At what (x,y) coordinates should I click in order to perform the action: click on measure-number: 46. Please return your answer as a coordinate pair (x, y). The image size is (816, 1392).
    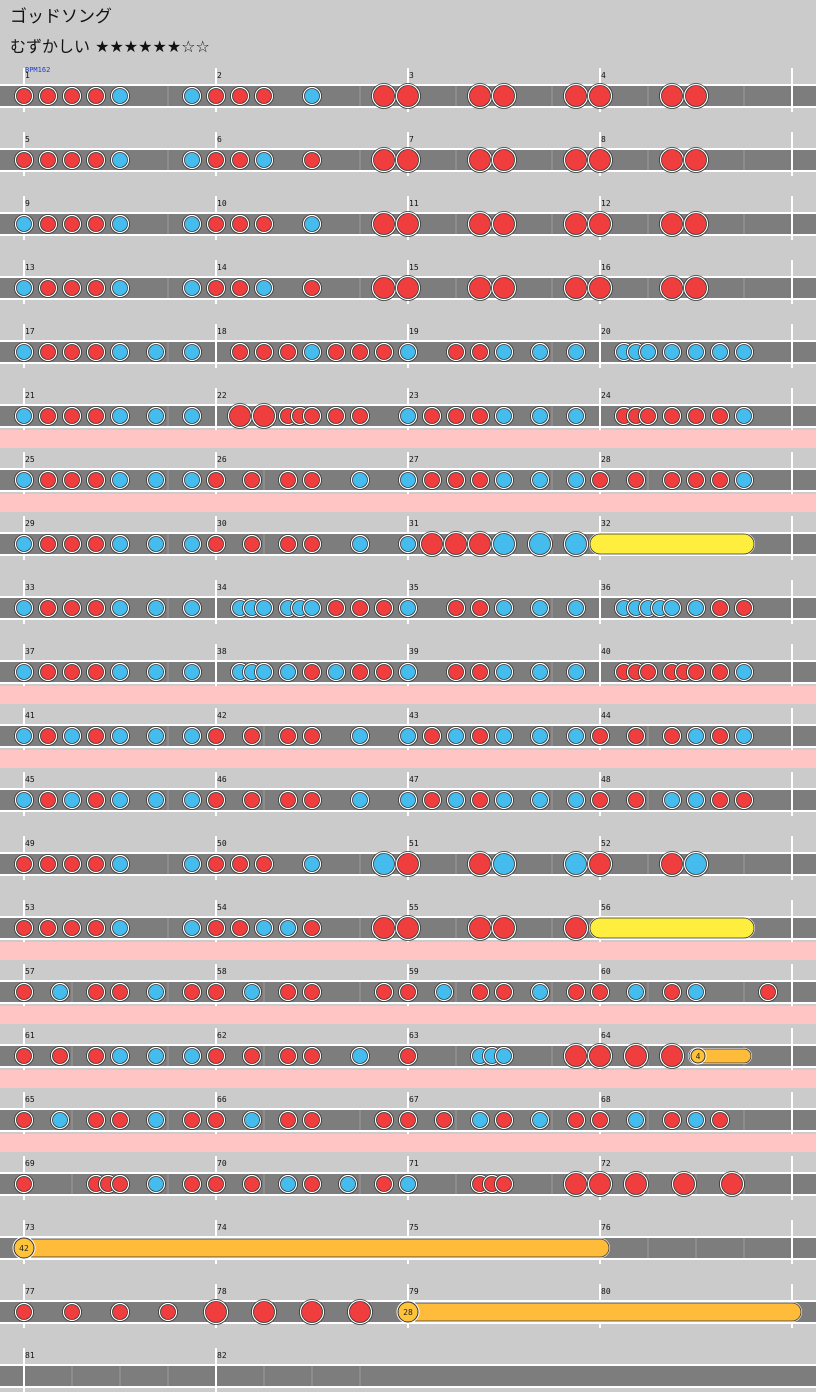
    Looking at the image, I should click on (222, 779).